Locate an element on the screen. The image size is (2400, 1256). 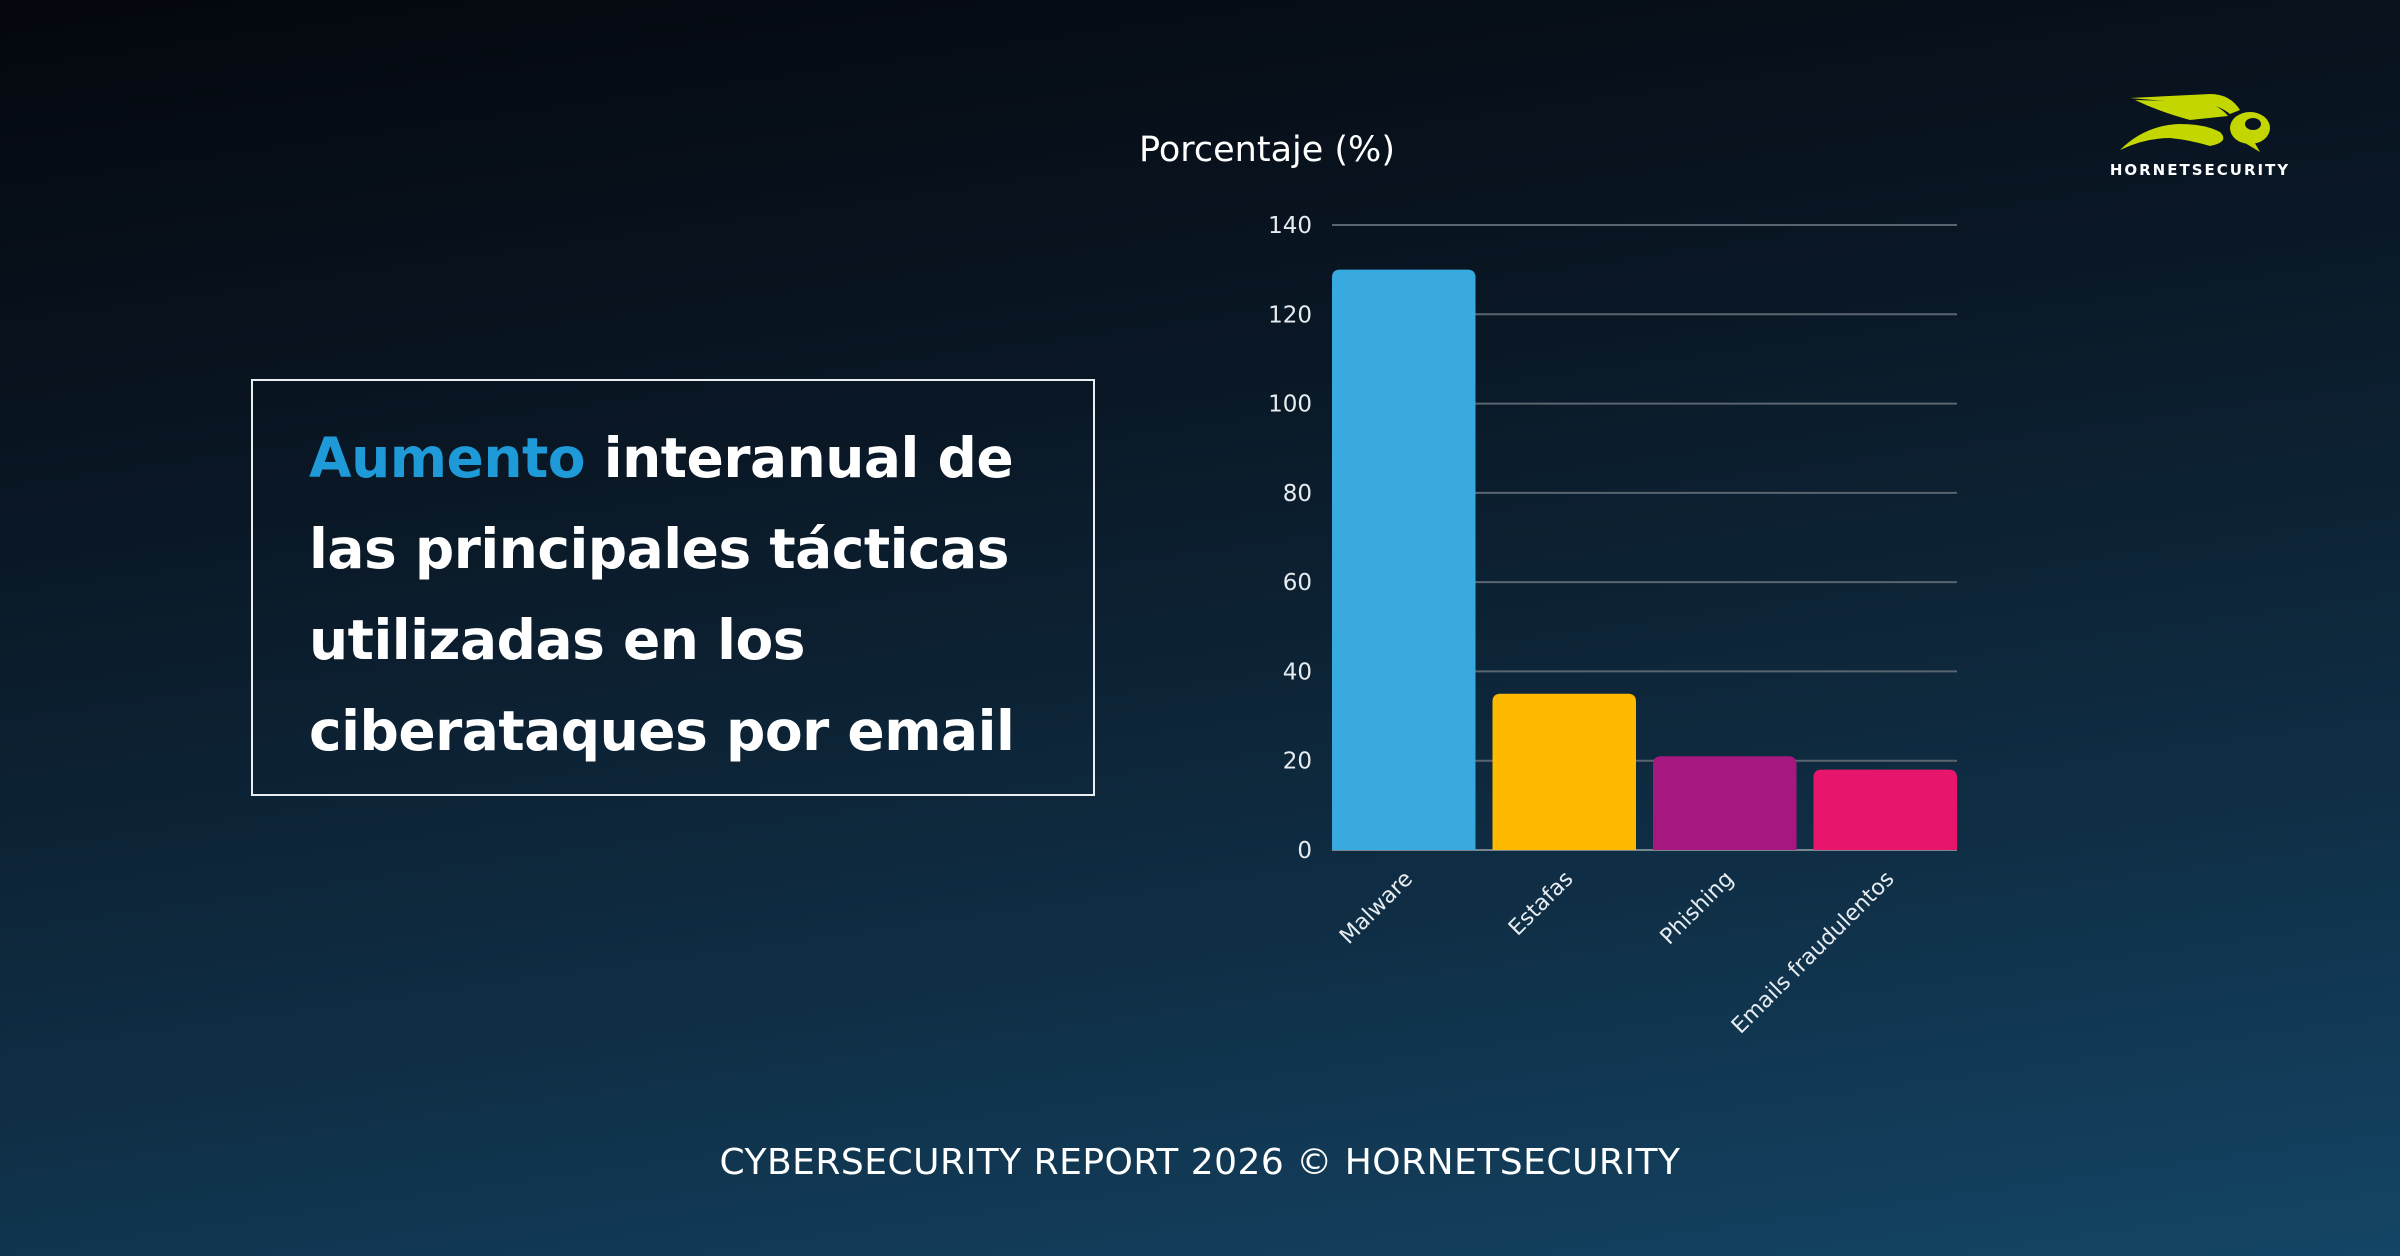
x-tick-label: Emails fraudulentos is located at coordinates (1813, 953).